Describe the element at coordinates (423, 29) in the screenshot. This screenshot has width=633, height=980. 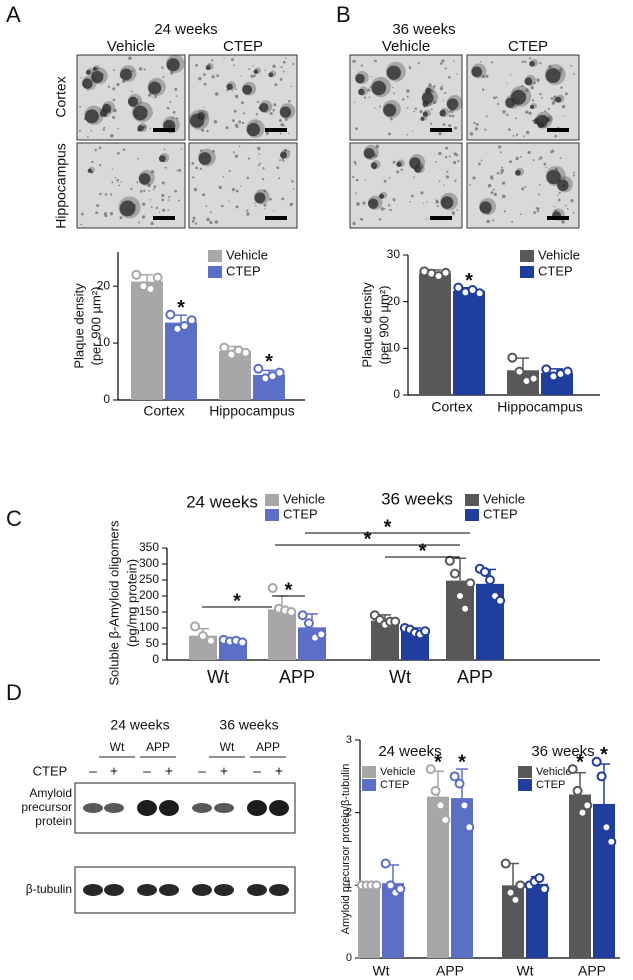
I see `micrograph-title: 36 weeks` at that location.